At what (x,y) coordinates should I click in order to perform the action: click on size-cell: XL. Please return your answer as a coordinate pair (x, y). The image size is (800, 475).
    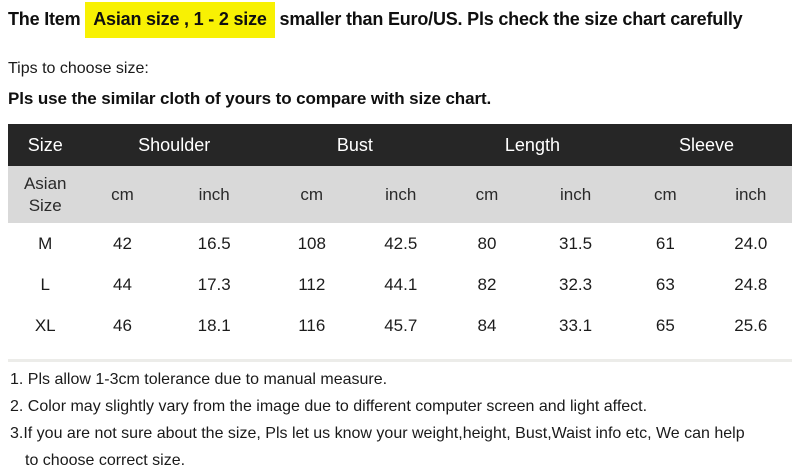
    Looking at the image, I should click on (45, 325).